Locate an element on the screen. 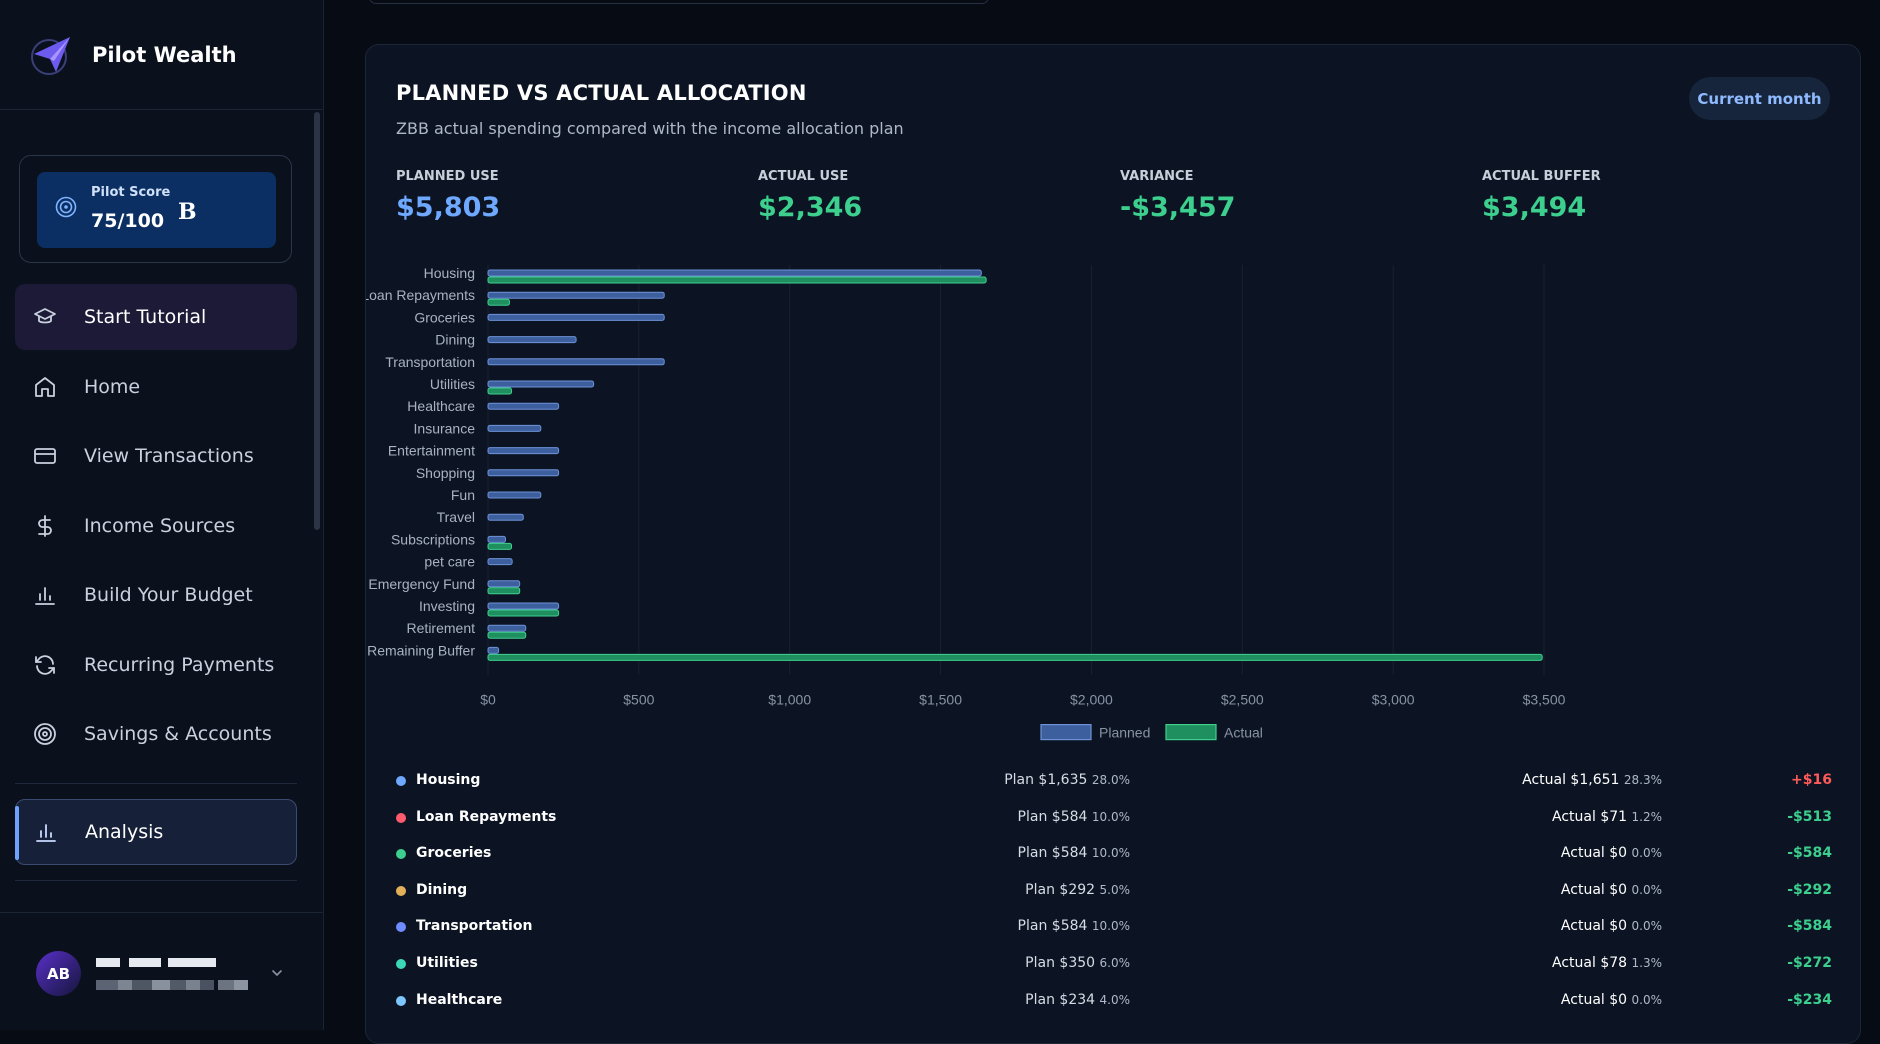  graduation-cap-icon is located at coordinates (45, 316).